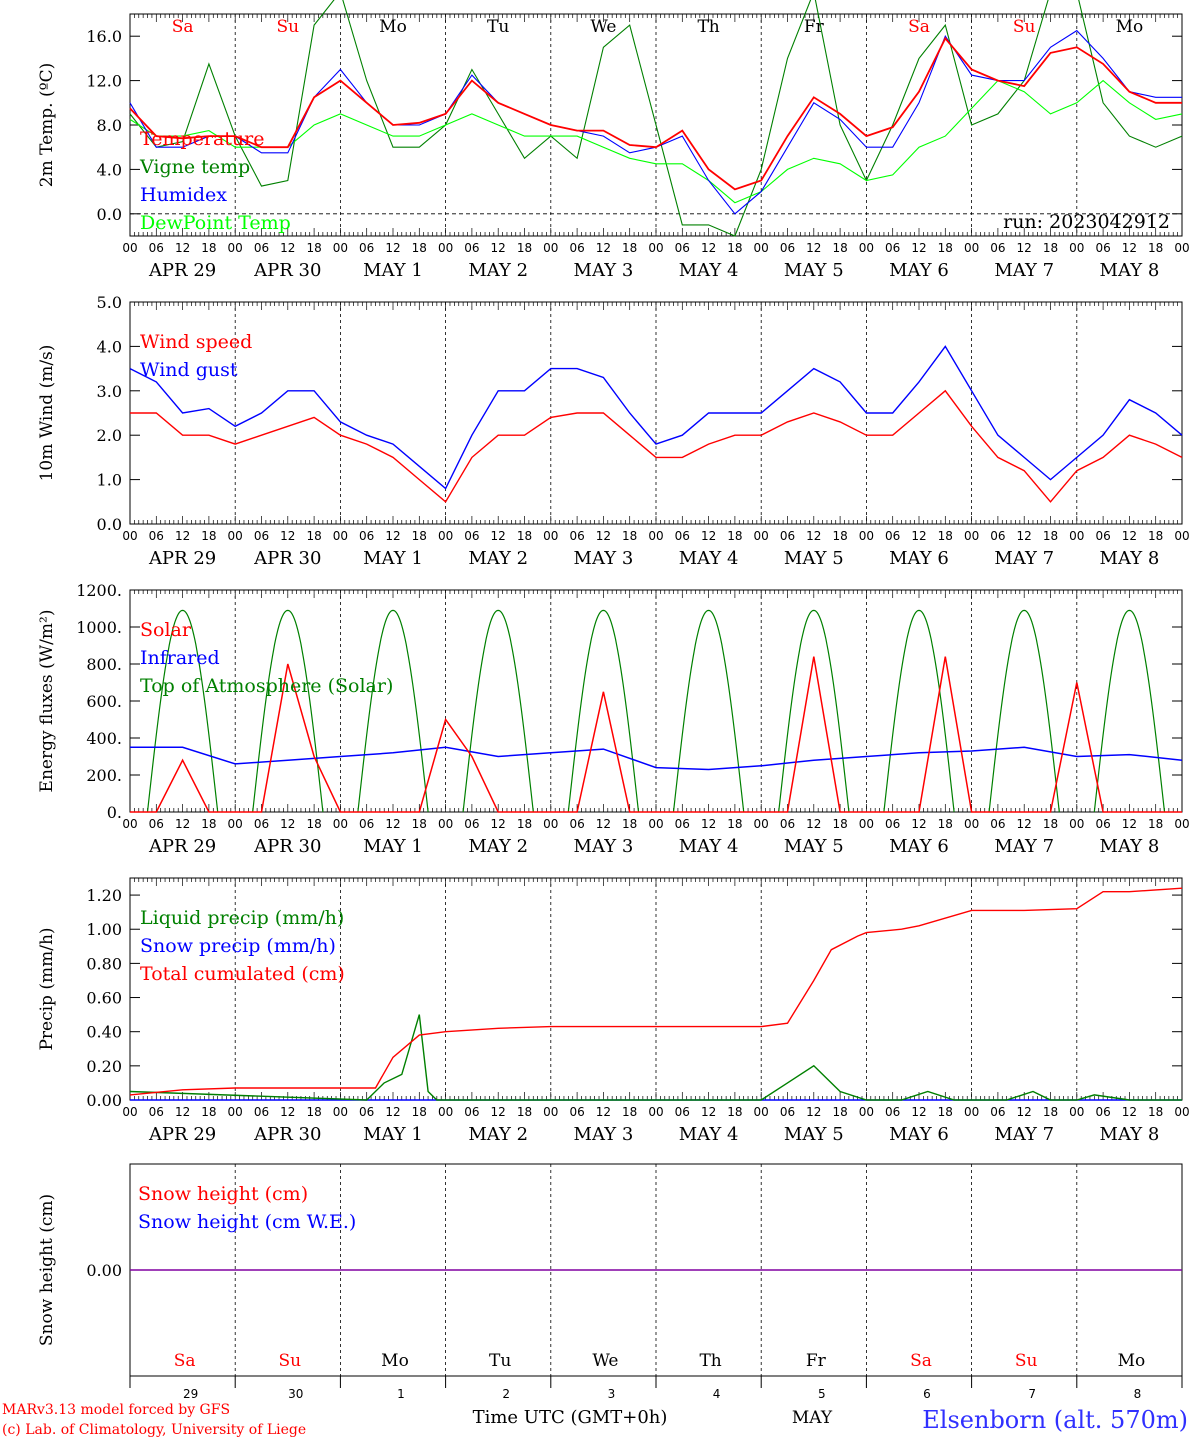  Describe the element at coordinates (99, 590) in the screenshot. I see `y-tick-label: 1200.` at that location.